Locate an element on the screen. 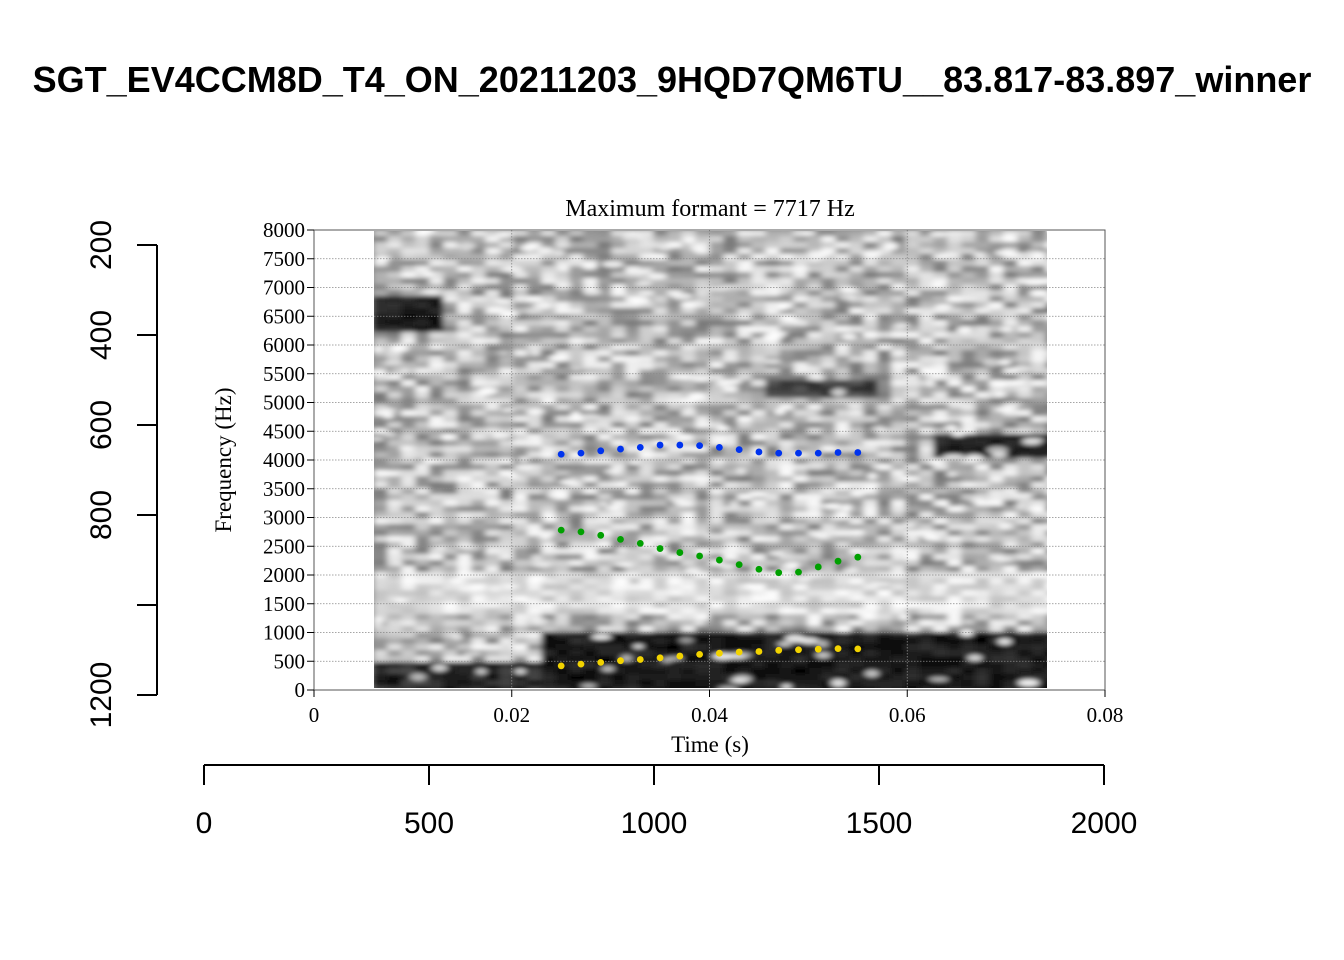 This screenshot has height=960, width=1344. y-tick-label: 4000 is located at coordinates (284, 460).